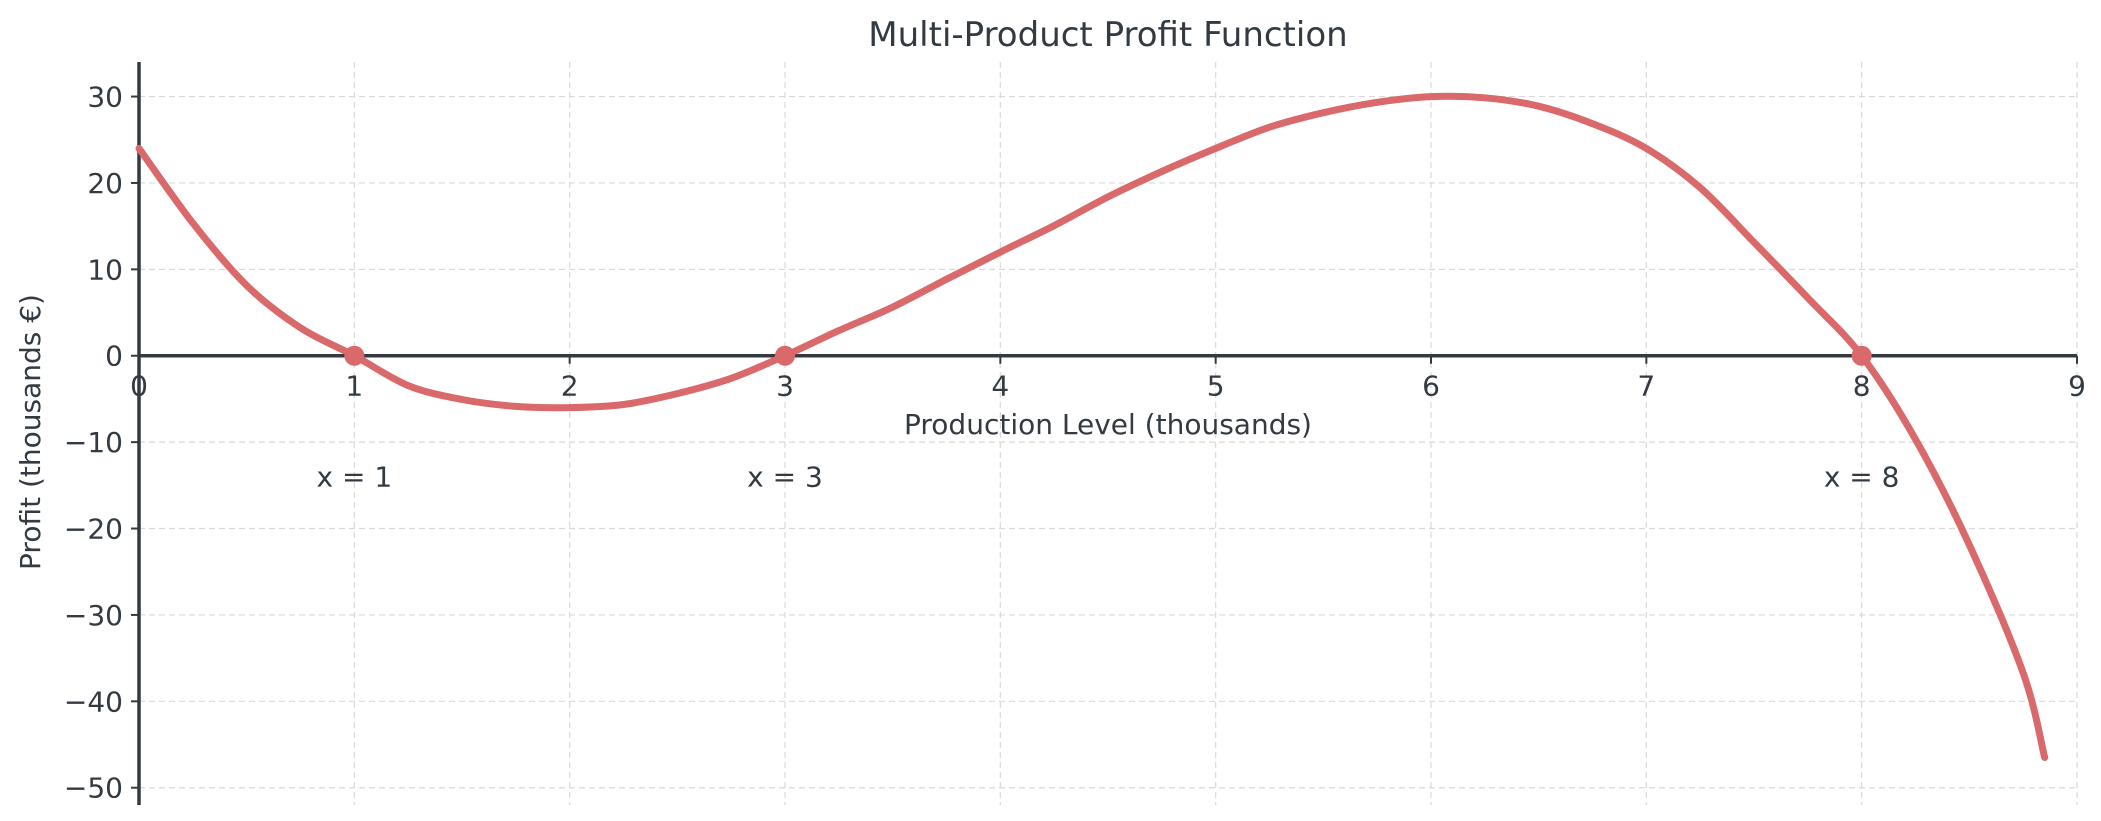 The height and width of the screenshot is (821, 2101). What do you see at coordinates (93, 615) in the screenshot?
I see `y-tick-label-6: −30` at bounding box center [93, 615].